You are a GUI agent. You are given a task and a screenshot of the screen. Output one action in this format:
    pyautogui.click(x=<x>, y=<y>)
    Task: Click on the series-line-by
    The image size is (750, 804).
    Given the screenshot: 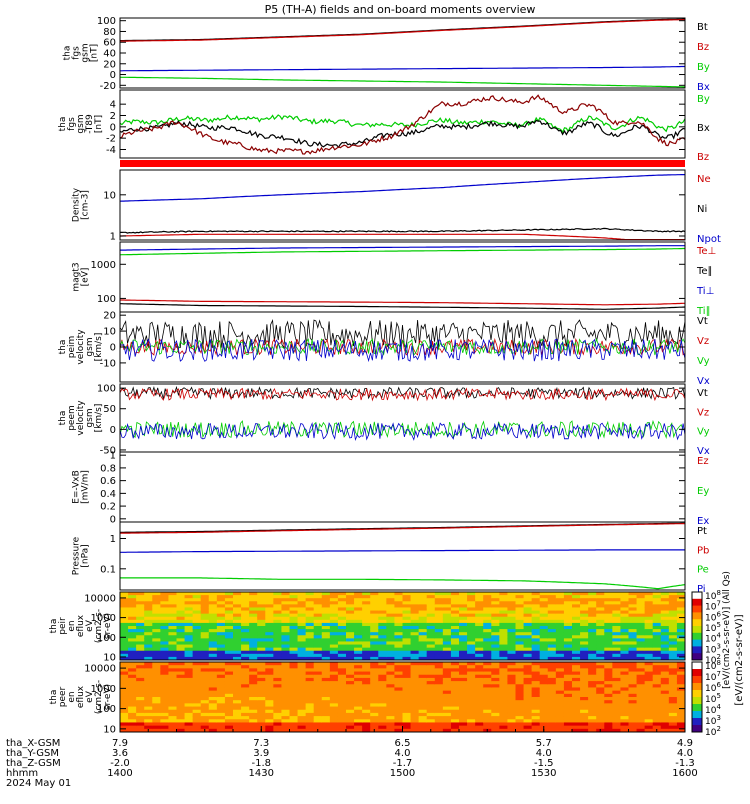 What is the action you would take?
    pyautogui.click(x=402, y=124)
    